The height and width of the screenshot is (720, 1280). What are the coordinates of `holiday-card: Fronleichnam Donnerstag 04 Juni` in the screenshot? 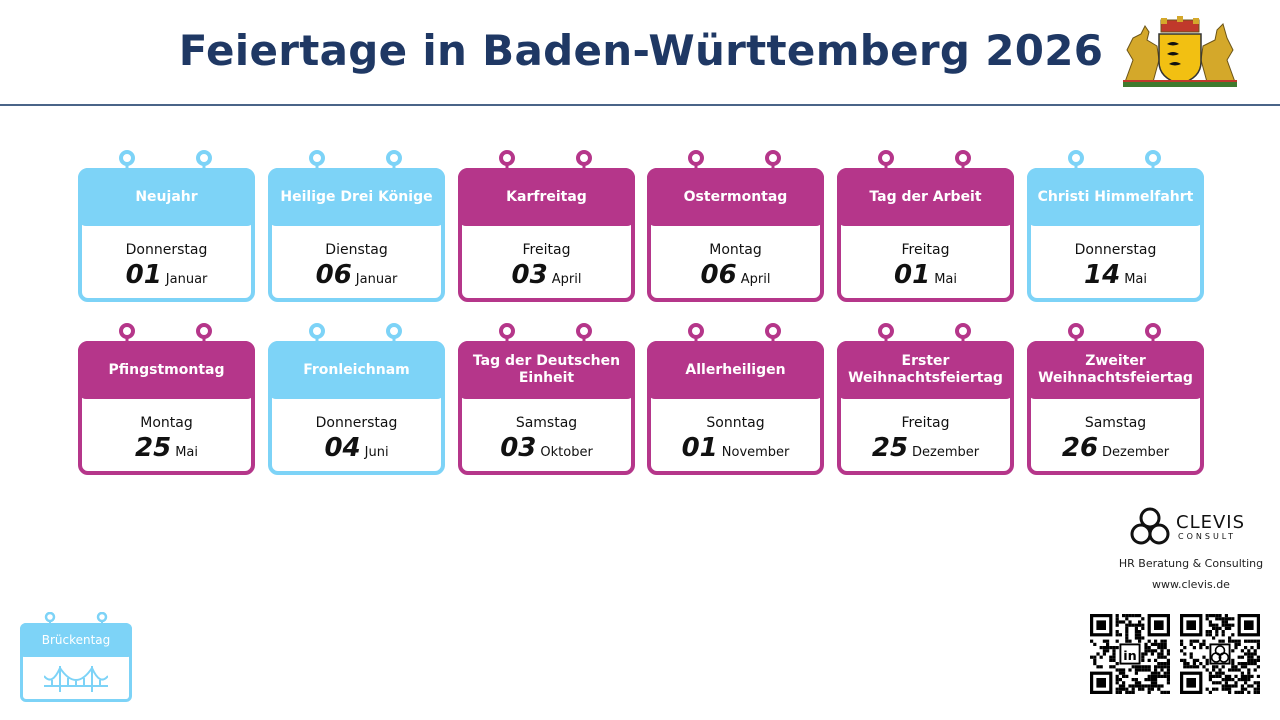 It's located at (356, 399).